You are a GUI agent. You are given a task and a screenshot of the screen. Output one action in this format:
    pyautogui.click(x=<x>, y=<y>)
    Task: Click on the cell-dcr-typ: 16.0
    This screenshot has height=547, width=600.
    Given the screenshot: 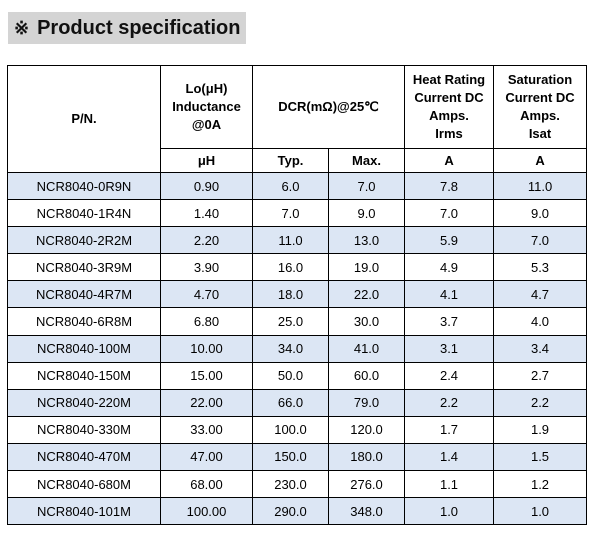 What is the action you would take?
    pyautogui.click(x=290, y=267)
    